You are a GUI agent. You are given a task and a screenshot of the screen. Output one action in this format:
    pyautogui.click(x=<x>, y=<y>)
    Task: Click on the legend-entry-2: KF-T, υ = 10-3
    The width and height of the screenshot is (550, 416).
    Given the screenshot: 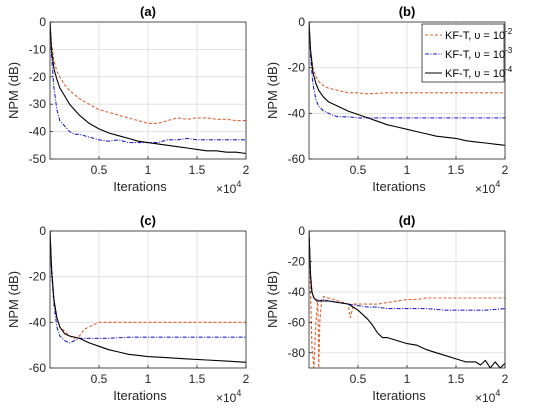 What is the action you would take?
    pyautogui.click(x=479, y=53)
    